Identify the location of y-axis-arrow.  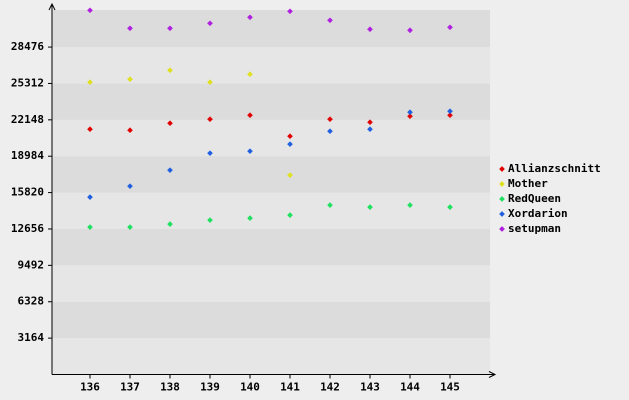
(52, 6).